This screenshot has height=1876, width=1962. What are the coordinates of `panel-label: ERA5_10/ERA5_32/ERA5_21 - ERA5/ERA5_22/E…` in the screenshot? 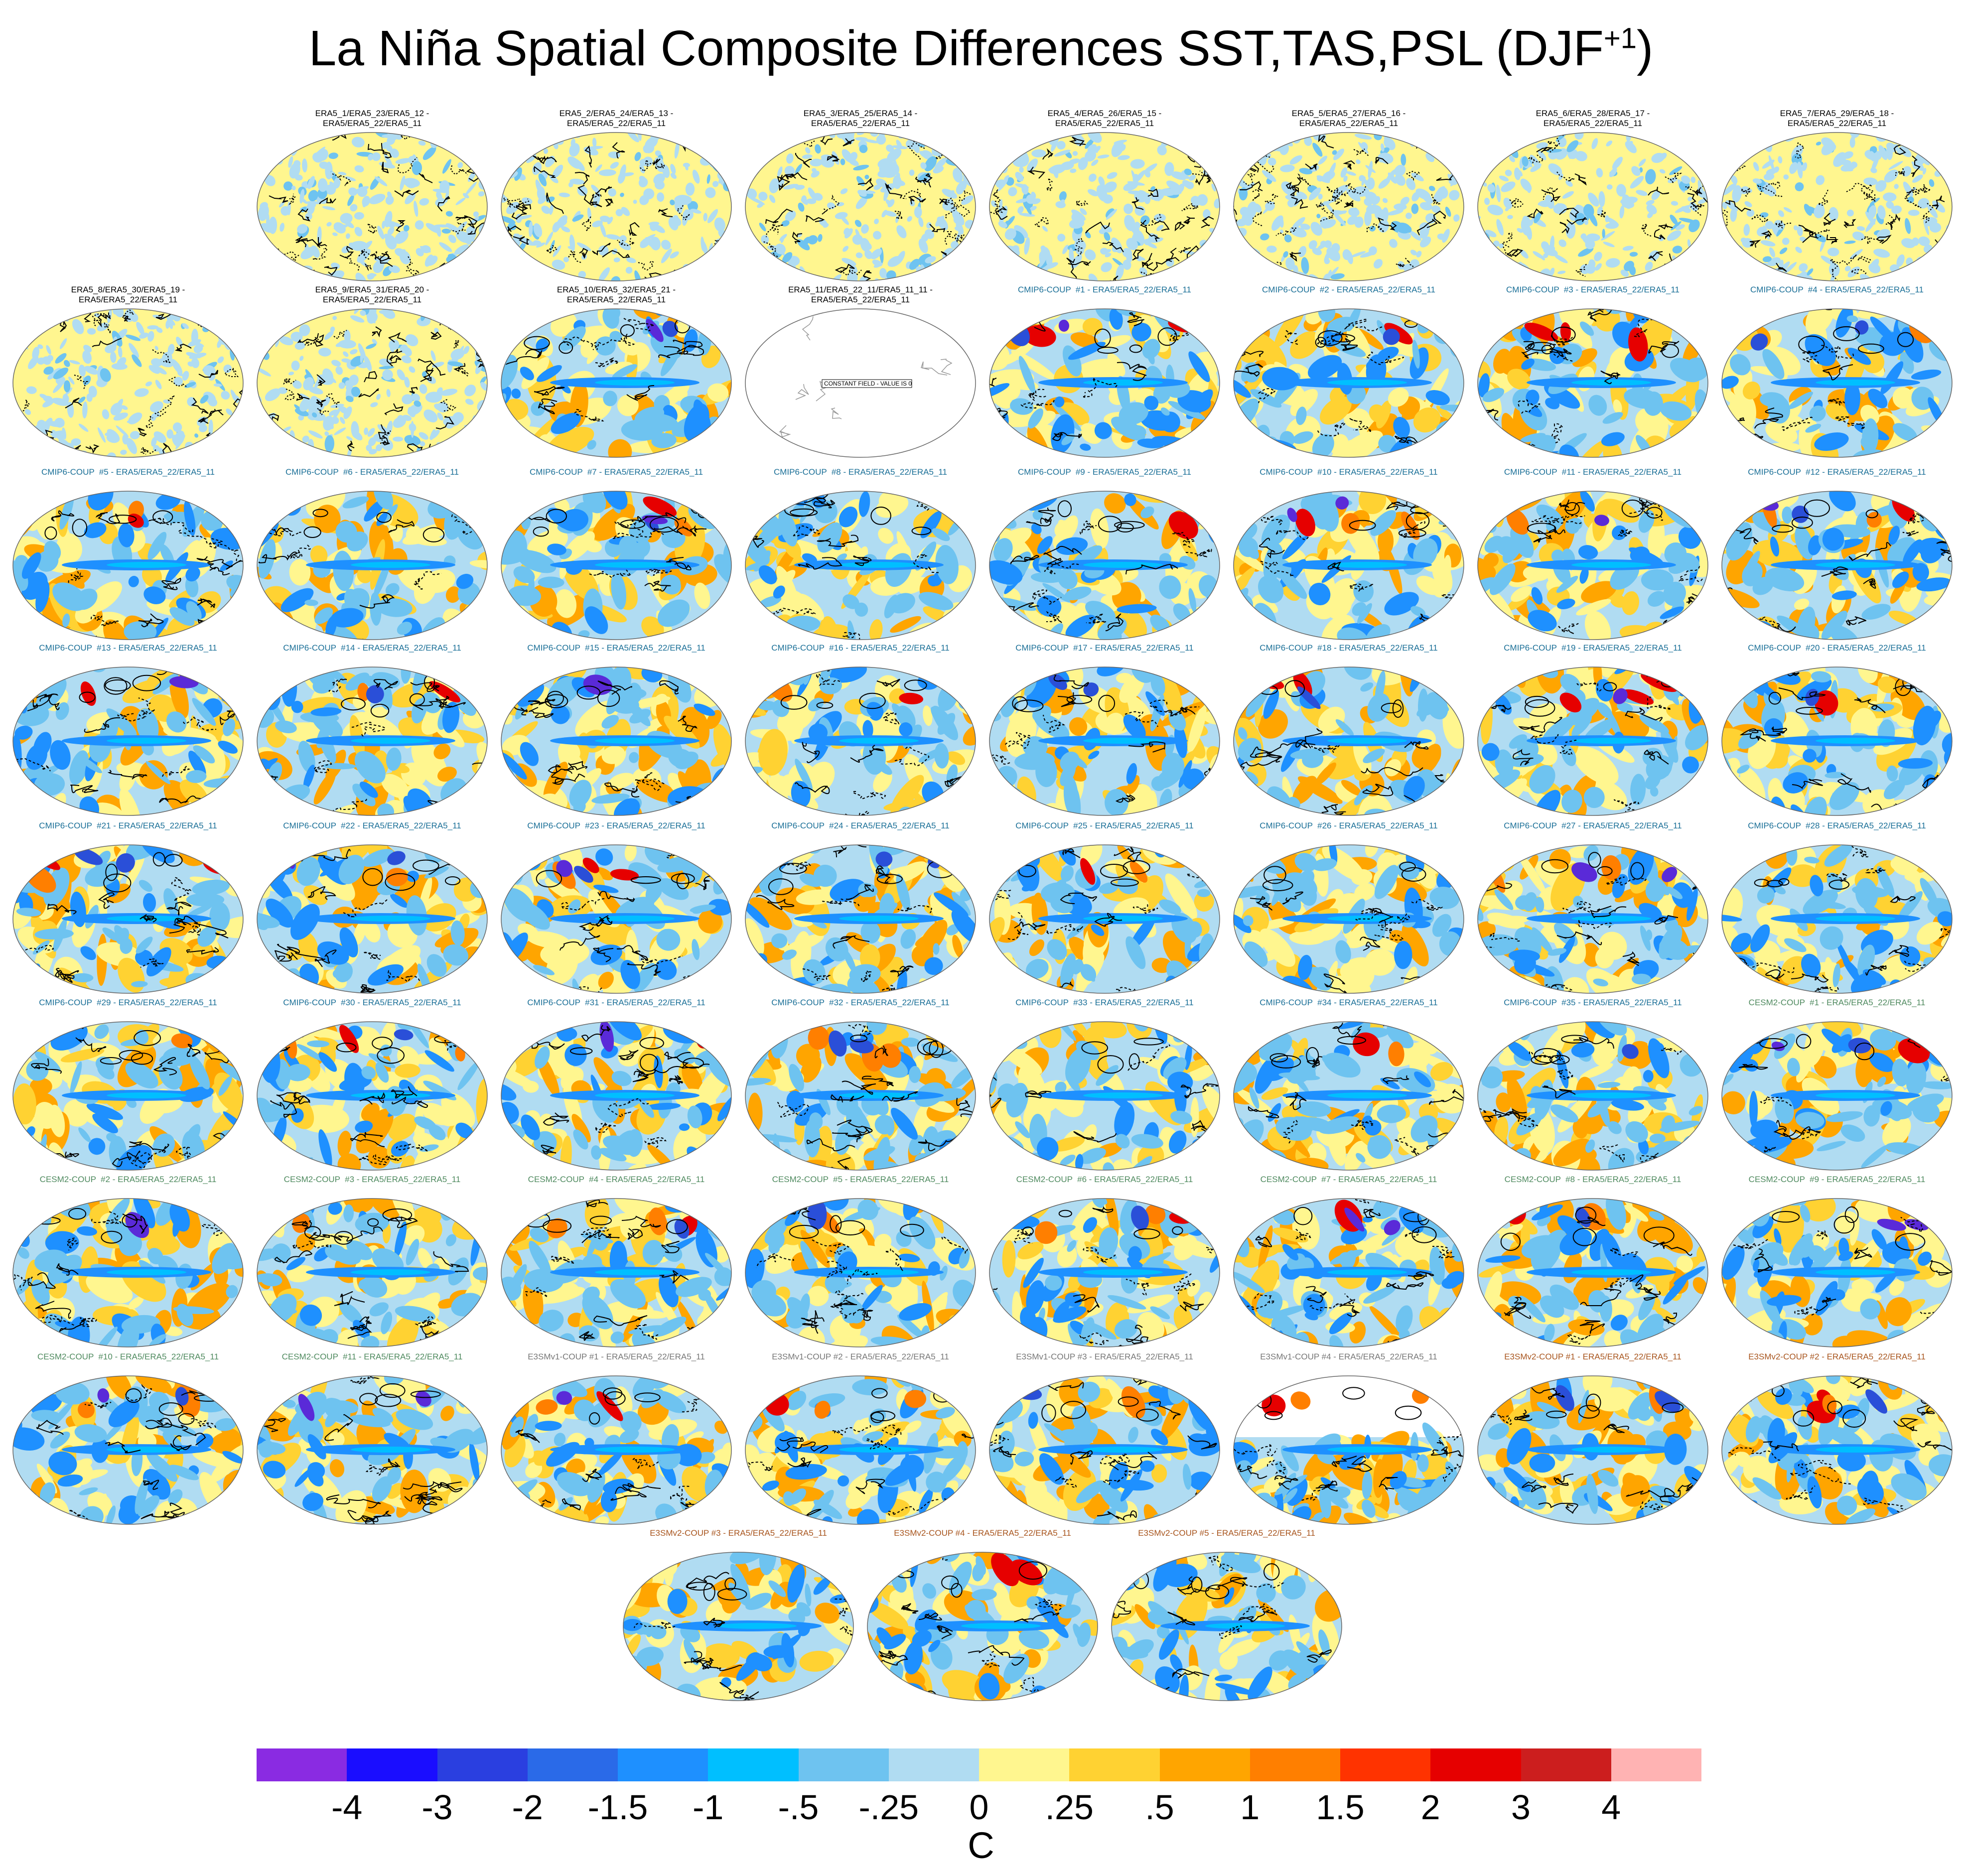 It's located at (616, 294).